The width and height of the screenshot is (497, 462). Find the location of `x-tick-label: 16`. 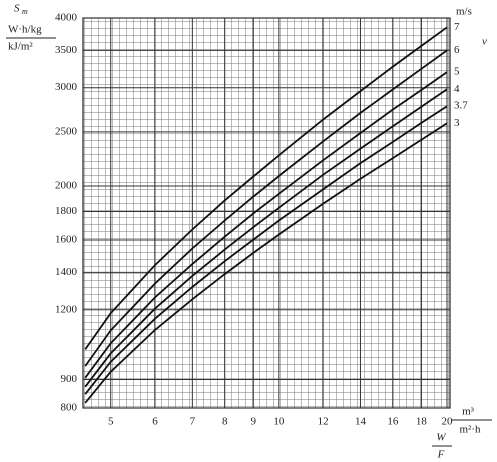

x-tick-label: 16 is located at coordinates (393, 422).